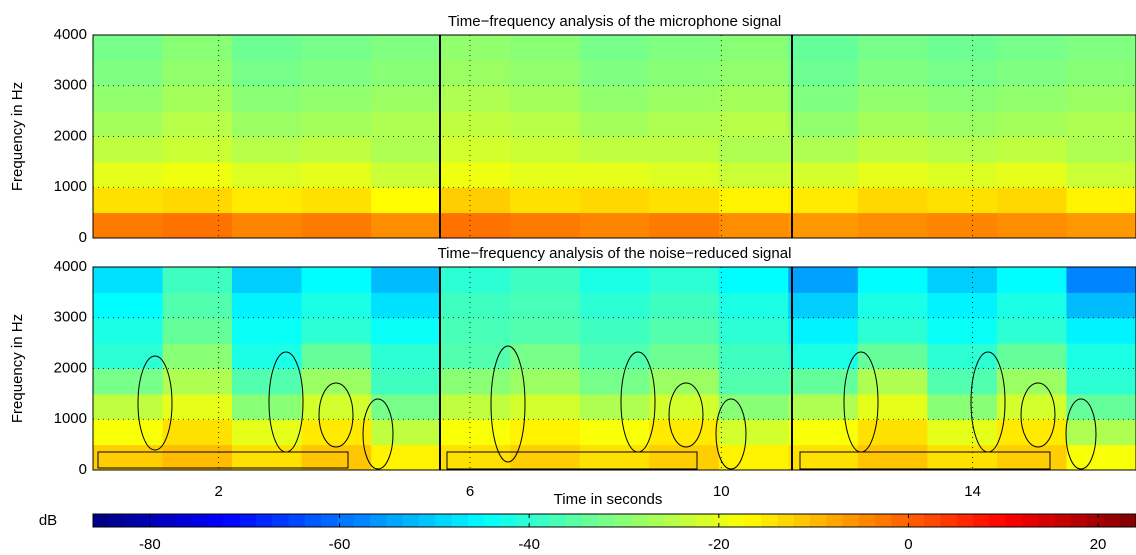 Image resolution: width=1136 pixels, height=555 pixels. What do you see at coordinates (150, 544) in the screenshot?
I see `colorbar-tick-label: -80` at bounding box center [150, 544].